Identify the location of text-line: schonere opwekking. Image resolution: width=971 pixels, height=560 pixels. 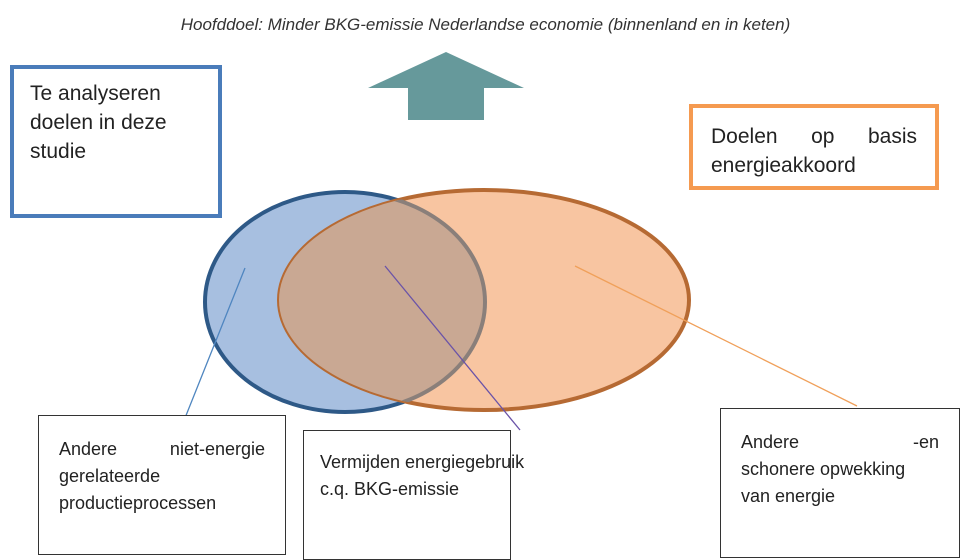
(823, 469).